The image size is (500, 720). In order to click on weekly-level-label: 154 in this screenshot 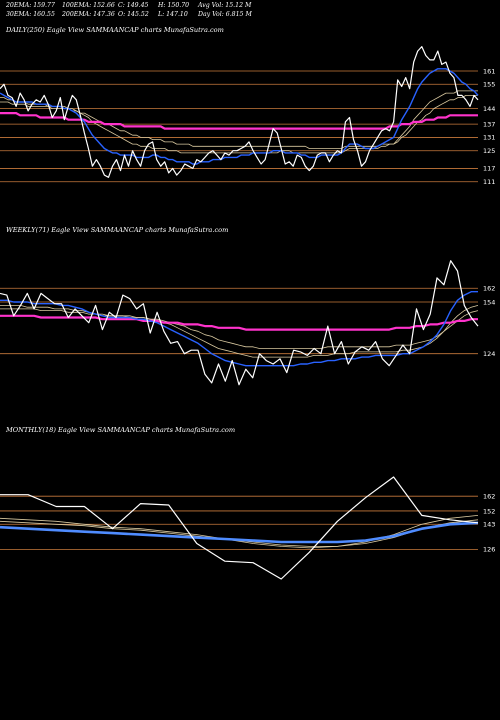, I will do `click(489, 302)`.